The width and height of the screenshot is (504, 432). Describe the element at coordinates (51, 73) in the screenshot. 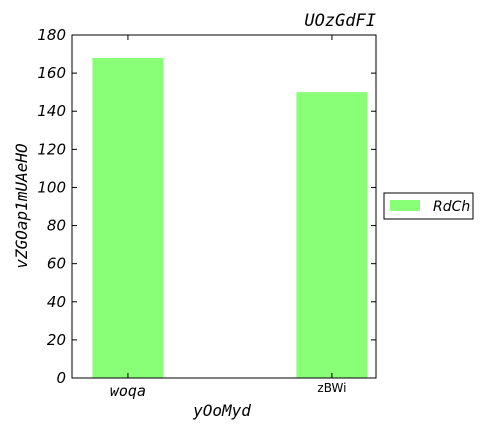

I see `y-tick-label: 160` at that location.